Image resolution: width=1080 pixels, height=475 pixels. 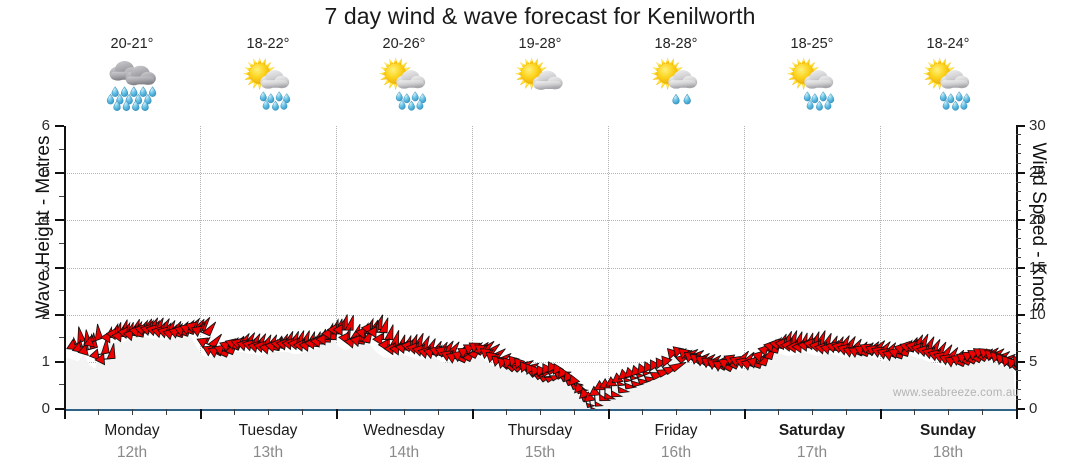 What do you see at coordinates (540, 174) in the screenshot?
I see `horizontal-gridline` at bounding box center [540, 174].